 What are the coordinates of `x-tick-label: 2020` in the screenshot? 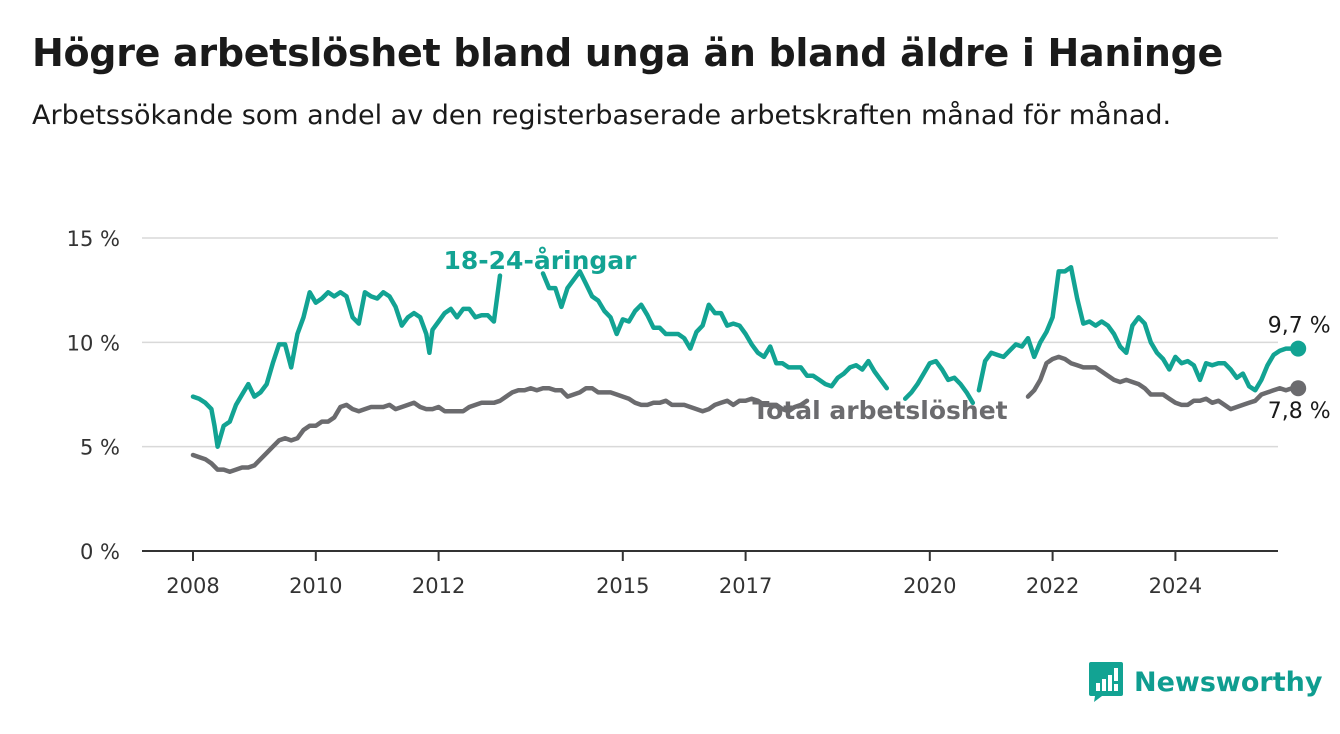 It's located at (929, 586).